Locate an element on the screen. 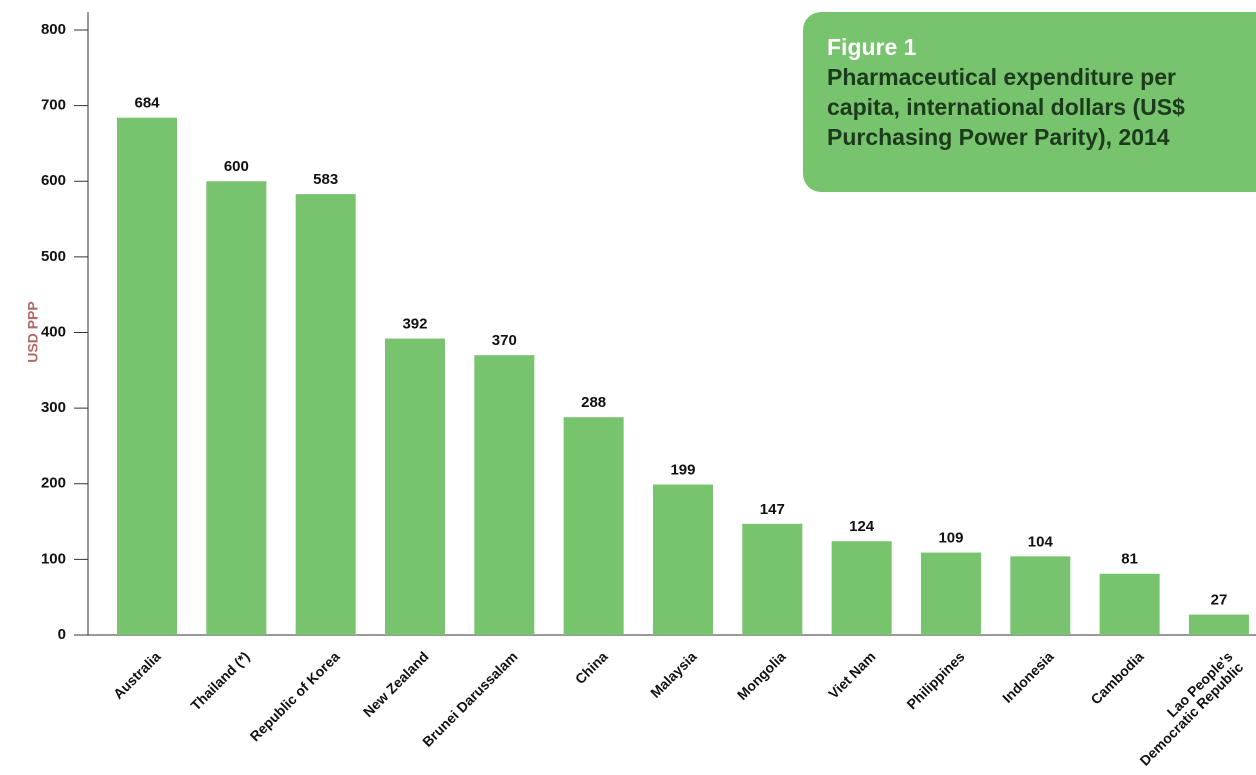 This screenshot has height=775, width=1256. value-label: 147 is located at coordinates (772, 509).